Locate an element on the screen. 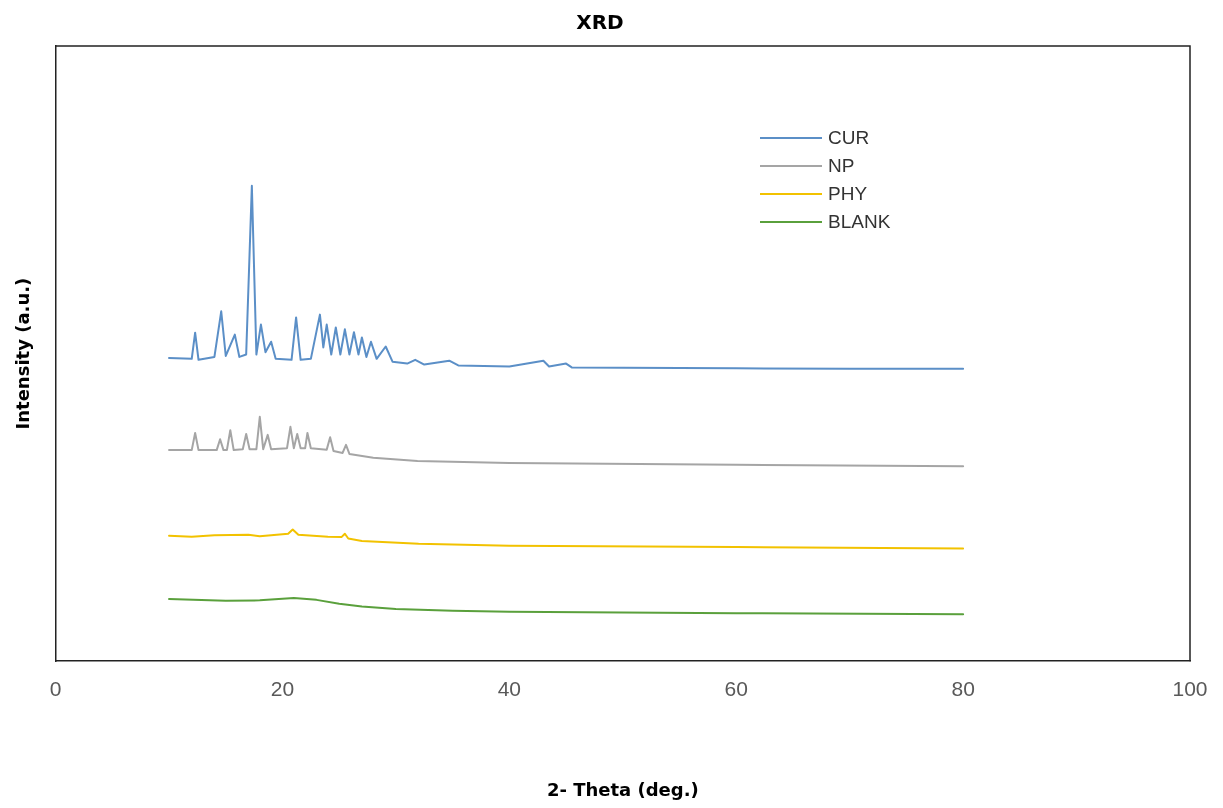  x-tick-label: 60 is located at coordinates (736, 688).